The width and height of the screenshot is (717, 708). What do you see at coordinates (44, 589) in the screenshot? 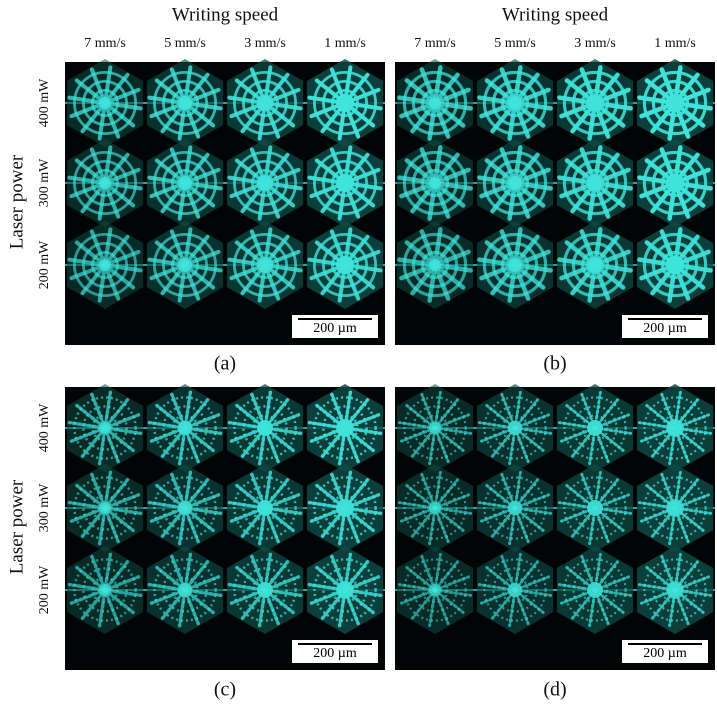
I see `power-label: 200 mW` at bounding box center [44, 589].